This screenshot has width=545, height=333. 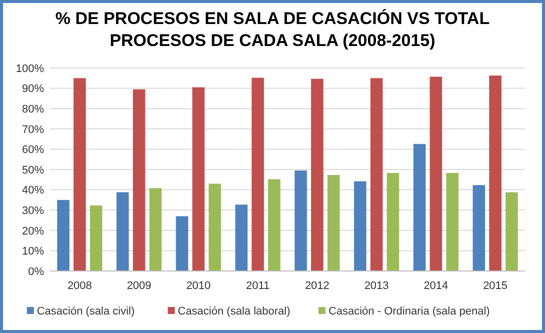 I want to click on chart-title: % DE PROCESOS EN SALA DE CASACIÓN VS TOTAL PROCESOS DE CADA SALA (2008-2015), so click(x=272, y=29).